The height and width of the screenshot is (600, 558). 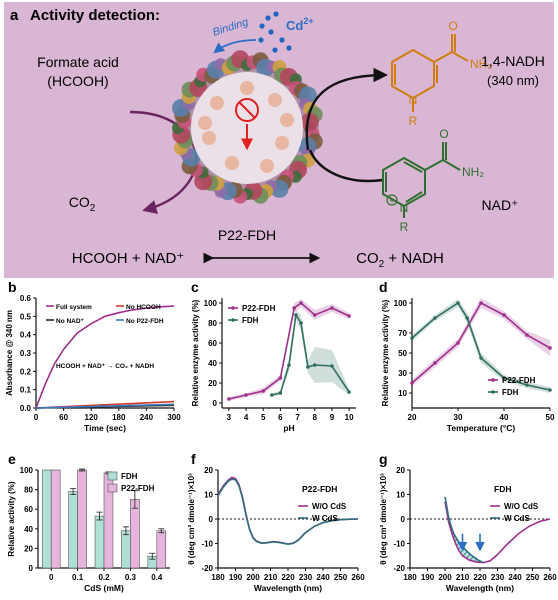 I want to click on nad-charge-circle, so click(x=392, y=200).